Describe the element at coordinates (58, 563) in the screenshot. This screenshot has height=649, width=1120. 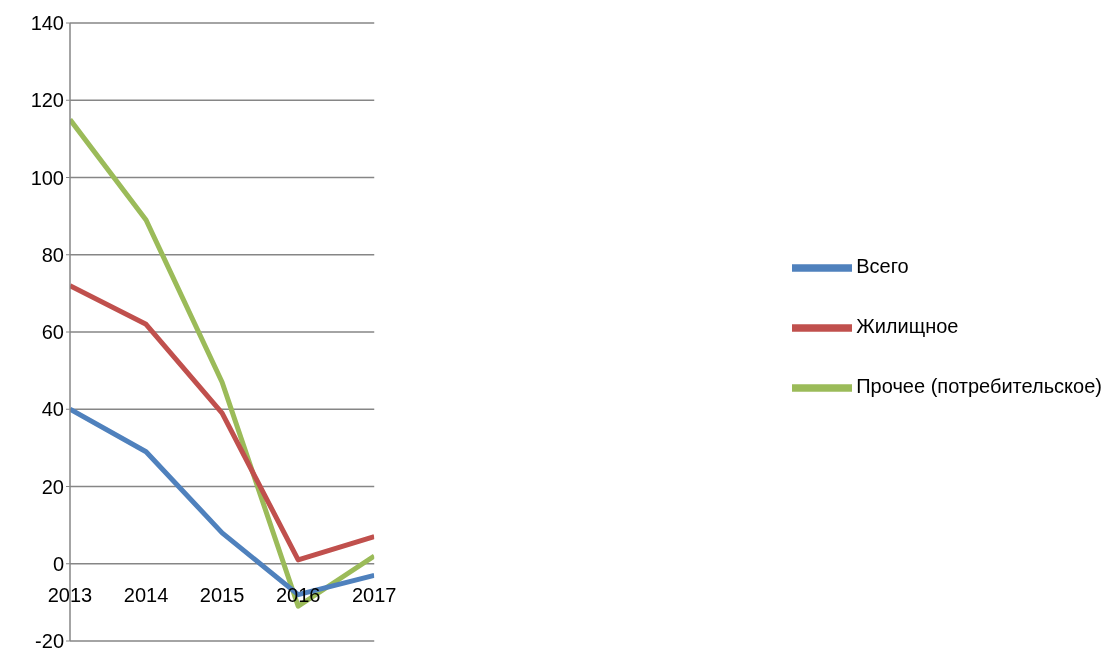
I see `y-tick-label: 0` at that location.